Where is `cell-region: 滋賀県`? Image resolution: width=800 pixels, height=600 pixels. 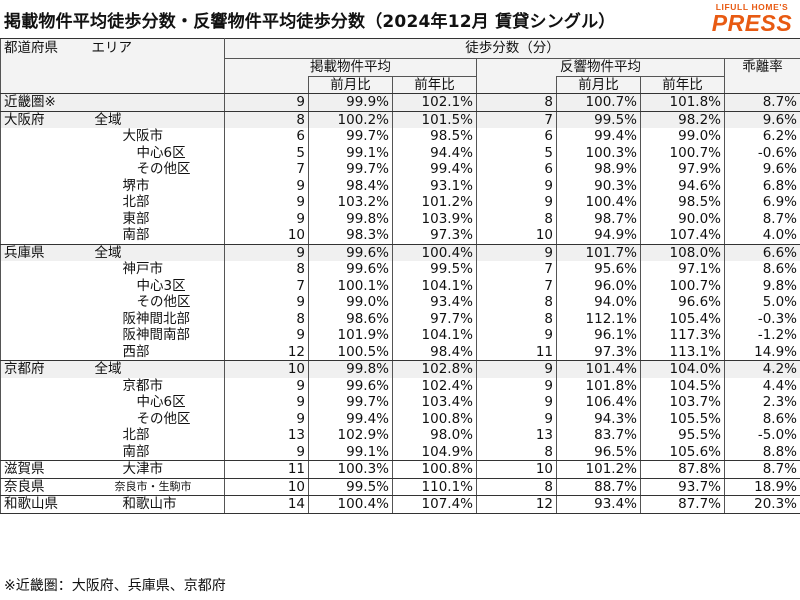 cell-region: 滋賀県 is located at coordinates (44, 469).